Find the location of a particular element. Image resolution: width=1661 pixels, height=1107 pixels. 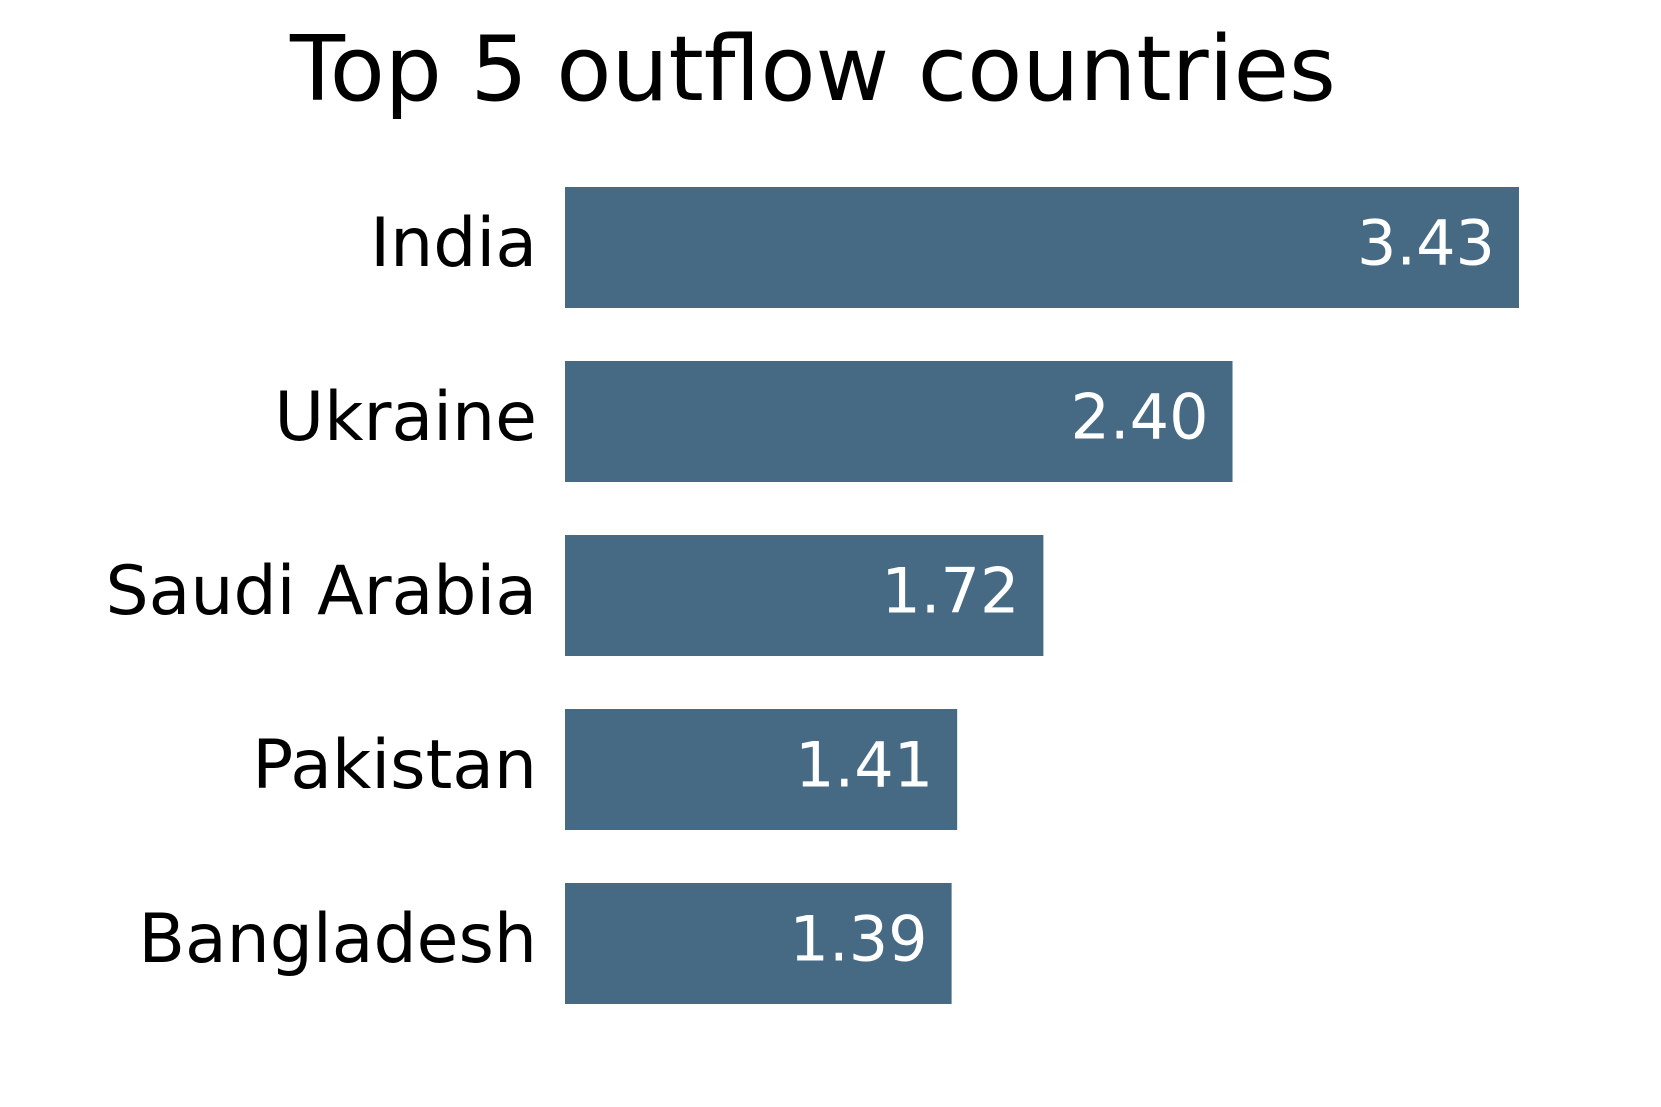

chart-title: Top 5 outflow countries is located at coordinates (812, 69).